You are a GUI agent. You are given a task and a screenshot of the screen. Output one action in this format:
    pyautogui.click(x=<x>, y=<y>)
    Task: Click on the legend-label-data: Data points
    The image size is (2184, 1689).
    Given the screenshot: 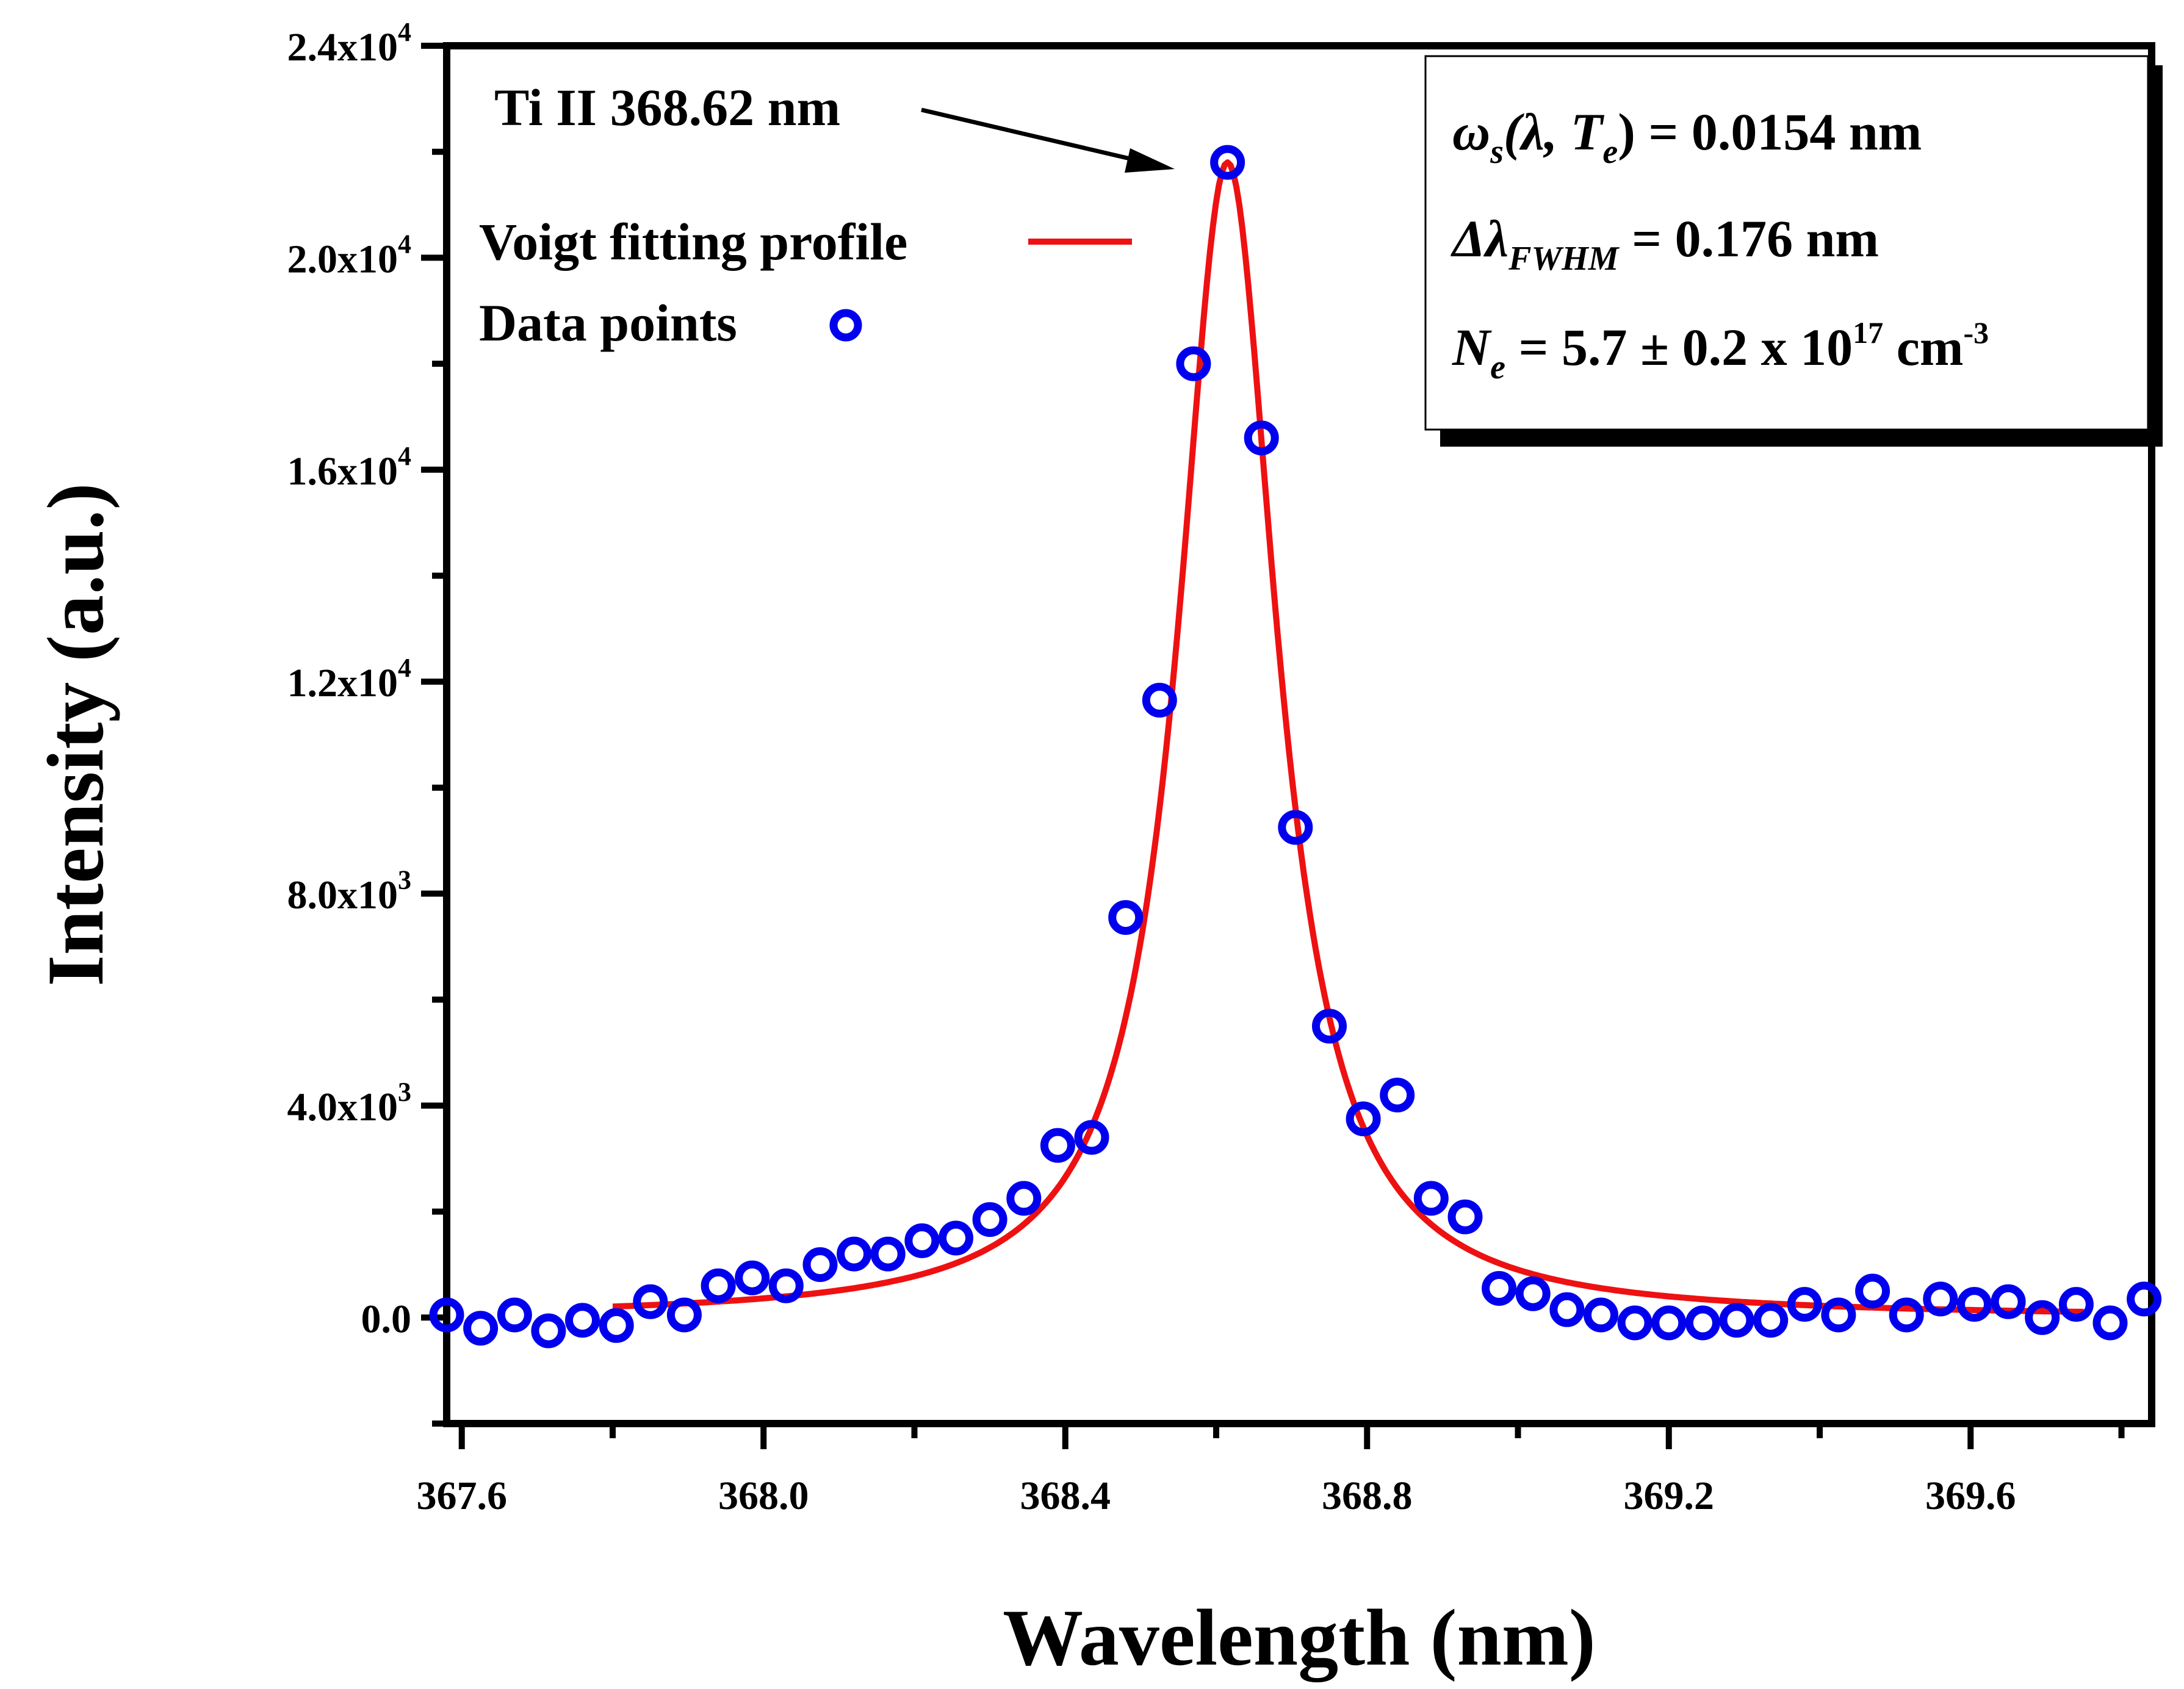 What is the action you would take?
    pyautogui.click(x=608, y=323)
    